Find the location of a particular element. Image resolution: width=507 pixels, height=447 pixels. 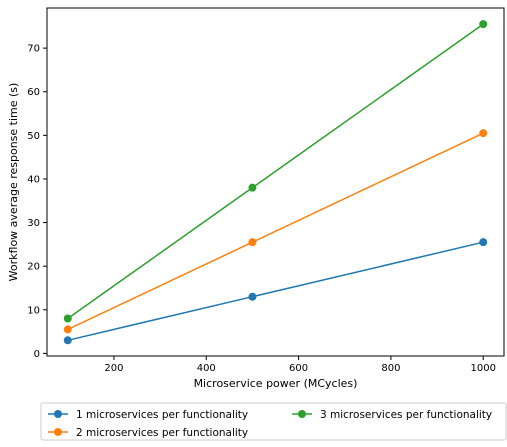

legend-item: 3 microservices per functionality is located at coordinates (392, 415).